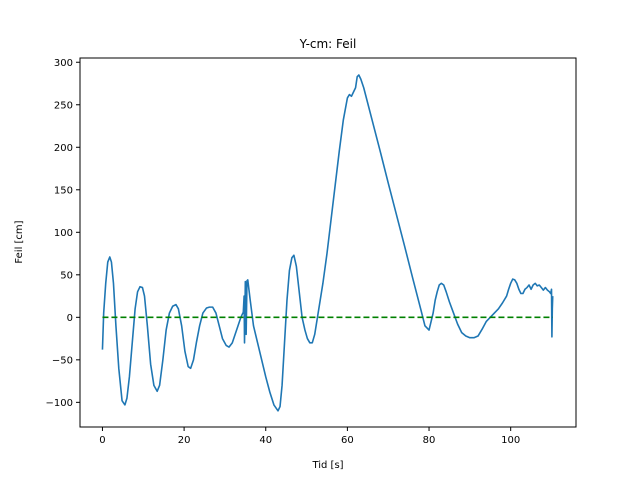 This screenshot has width=640, height=480. What do you see at coordinates (19, 241) in the screenshot?
I see `y-axis-label: Feil [cm]` at bounding box center [19, 241].